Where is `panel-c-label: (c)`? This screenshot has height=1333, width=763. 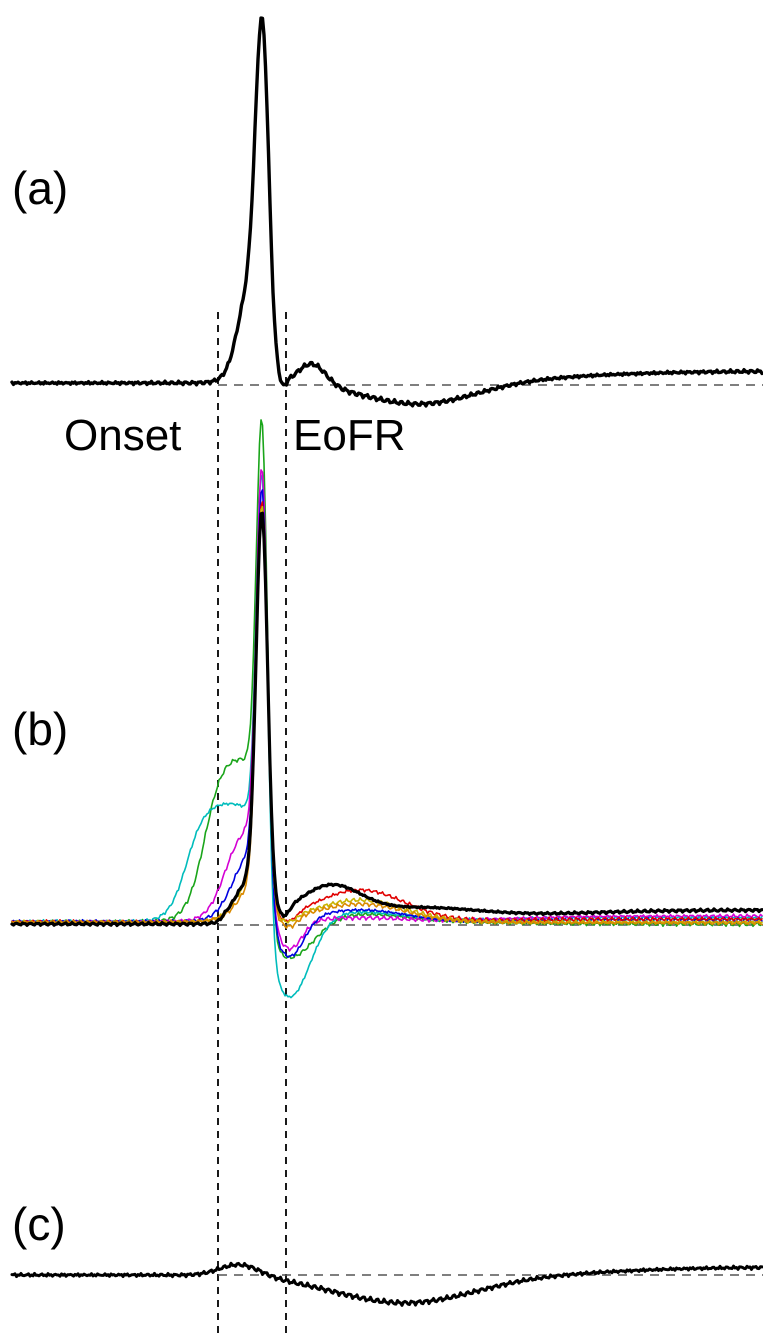
panel-c-label: (c) is located at coordinates (39, 1224).